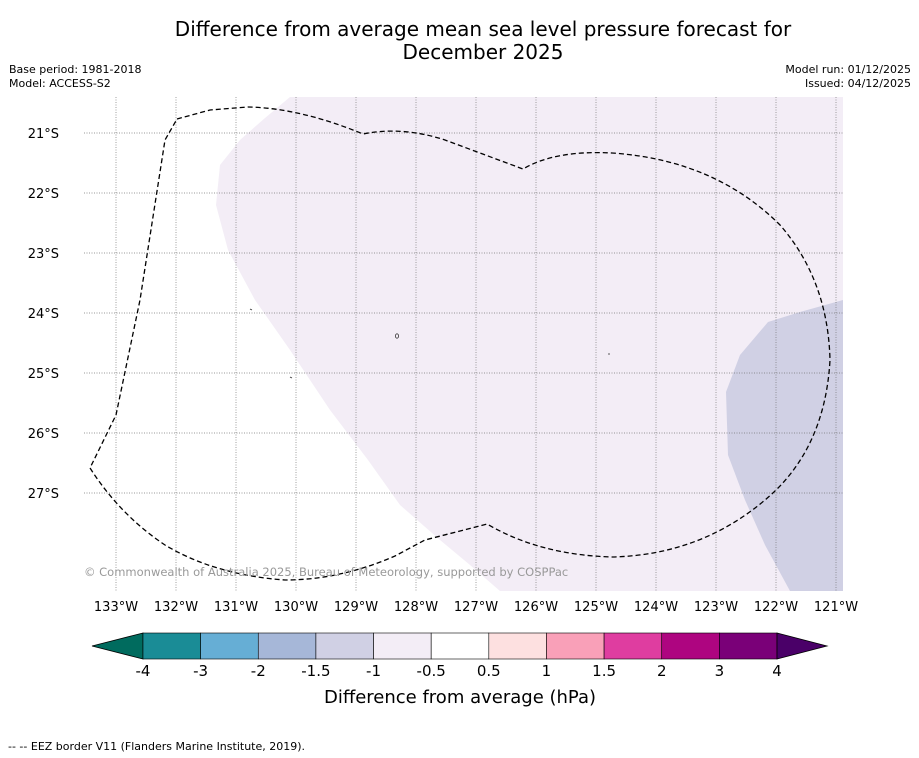 The image size is (919, 758). I want to click on colorbar-tick-label: 1.5, so click(604, 671).